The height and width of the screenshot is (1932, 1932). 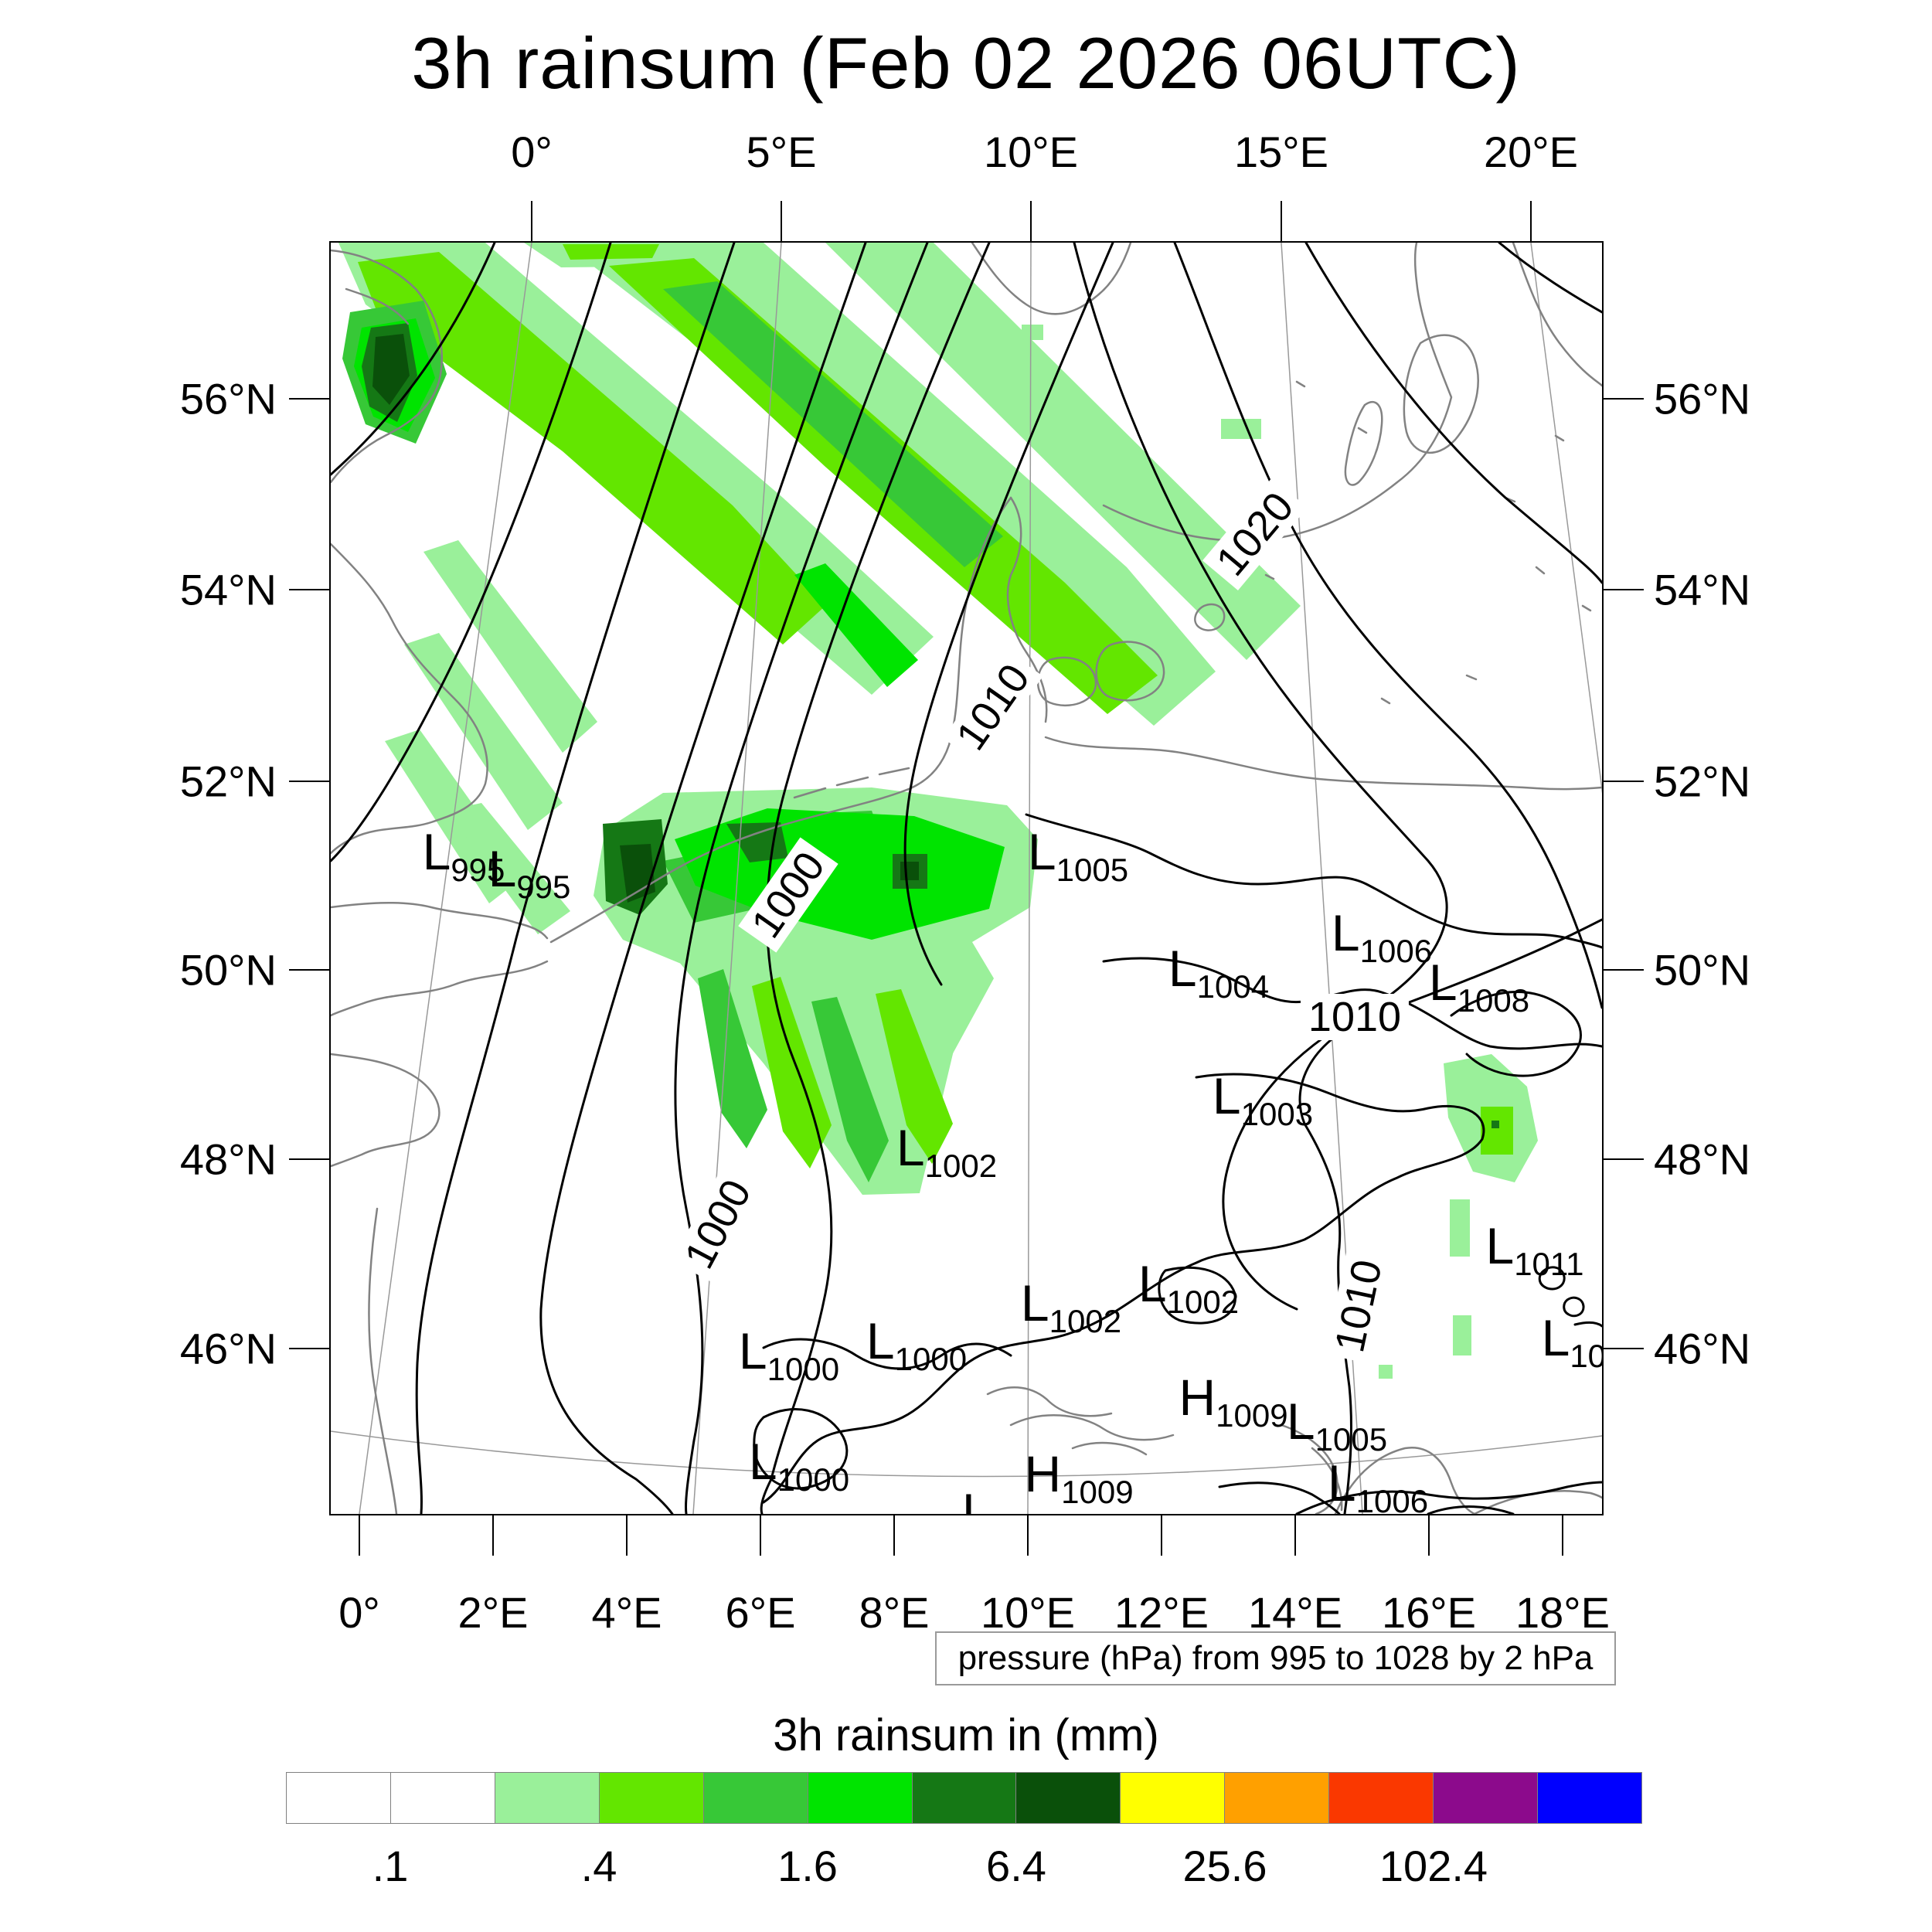 I want to click on tick-right-52n, so click(x=1624, y=781).